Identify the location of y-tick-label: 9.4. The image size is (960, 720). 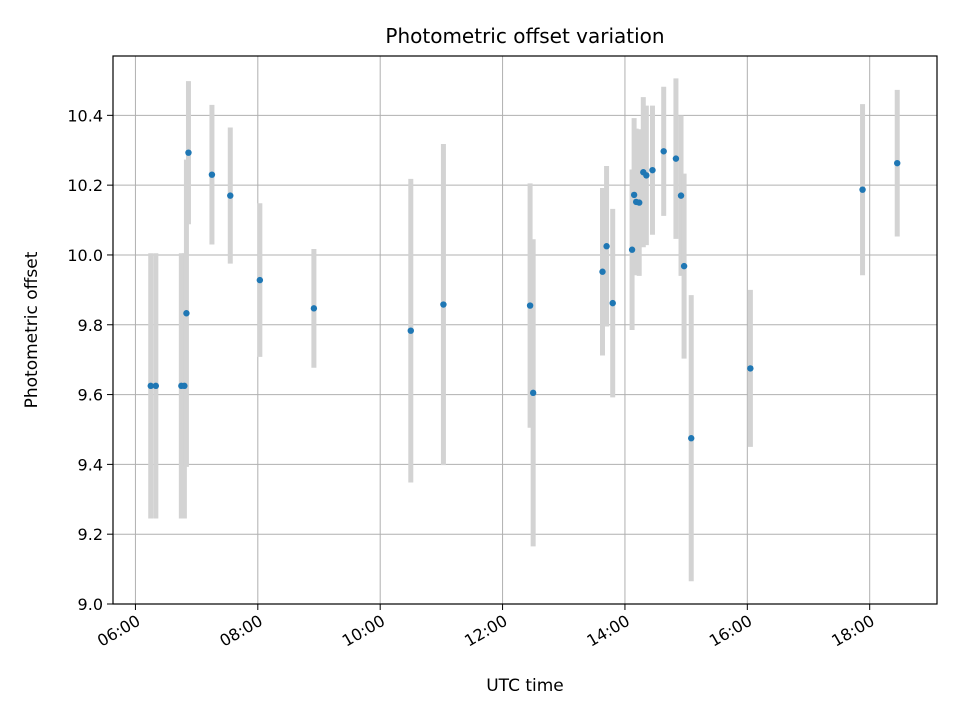
(90, 464).